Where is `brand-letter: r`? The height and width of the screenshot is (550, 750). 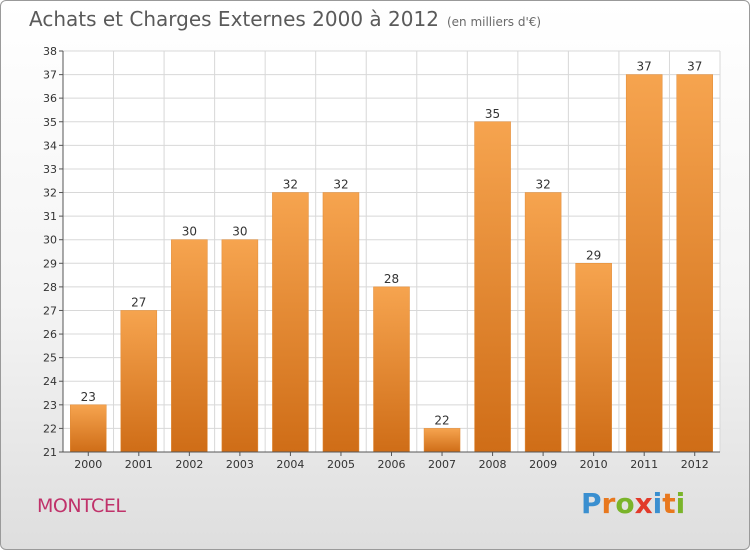
brand-letter: r is located at coordinates (608, 503).